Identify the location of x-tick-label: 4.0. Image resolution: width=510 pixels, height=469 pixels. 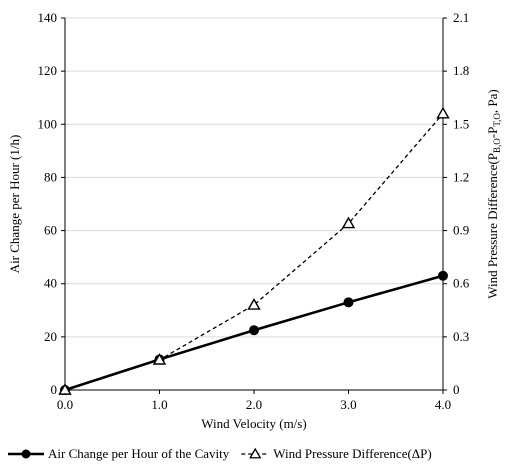
(443, 404).